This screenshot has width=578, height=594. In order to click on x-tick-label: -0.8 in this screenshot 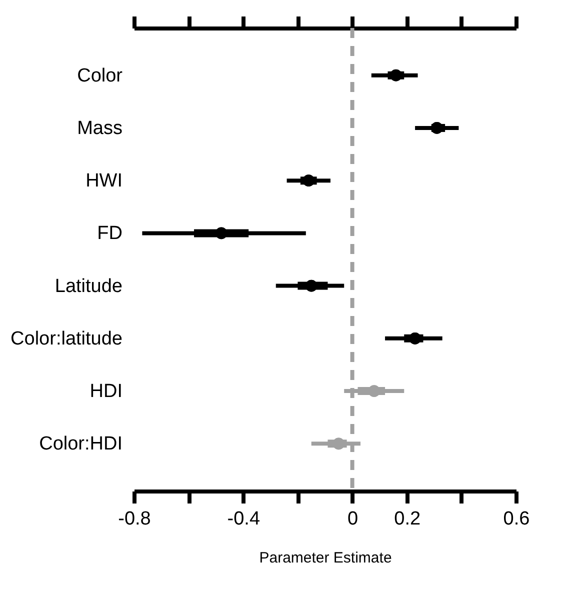, I will do `click(134, 519)`.